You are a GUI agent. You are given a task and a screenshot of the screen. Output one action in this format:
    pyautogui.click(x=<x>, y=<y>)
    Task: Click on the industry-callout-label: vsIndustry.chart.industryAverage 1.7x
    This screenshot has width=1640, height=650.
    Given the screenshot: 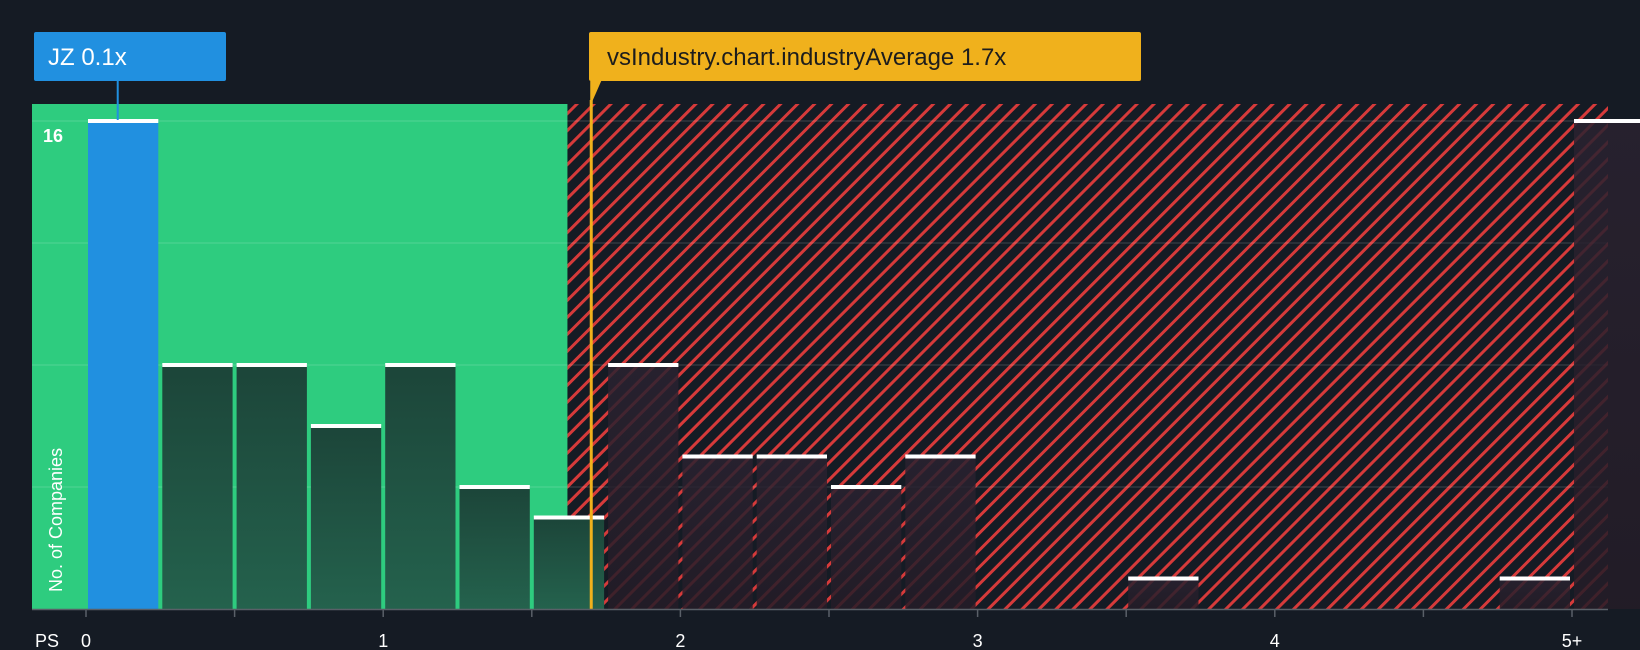 What is the action you would take?
    pyautogui.click(x=806, y=57)
    